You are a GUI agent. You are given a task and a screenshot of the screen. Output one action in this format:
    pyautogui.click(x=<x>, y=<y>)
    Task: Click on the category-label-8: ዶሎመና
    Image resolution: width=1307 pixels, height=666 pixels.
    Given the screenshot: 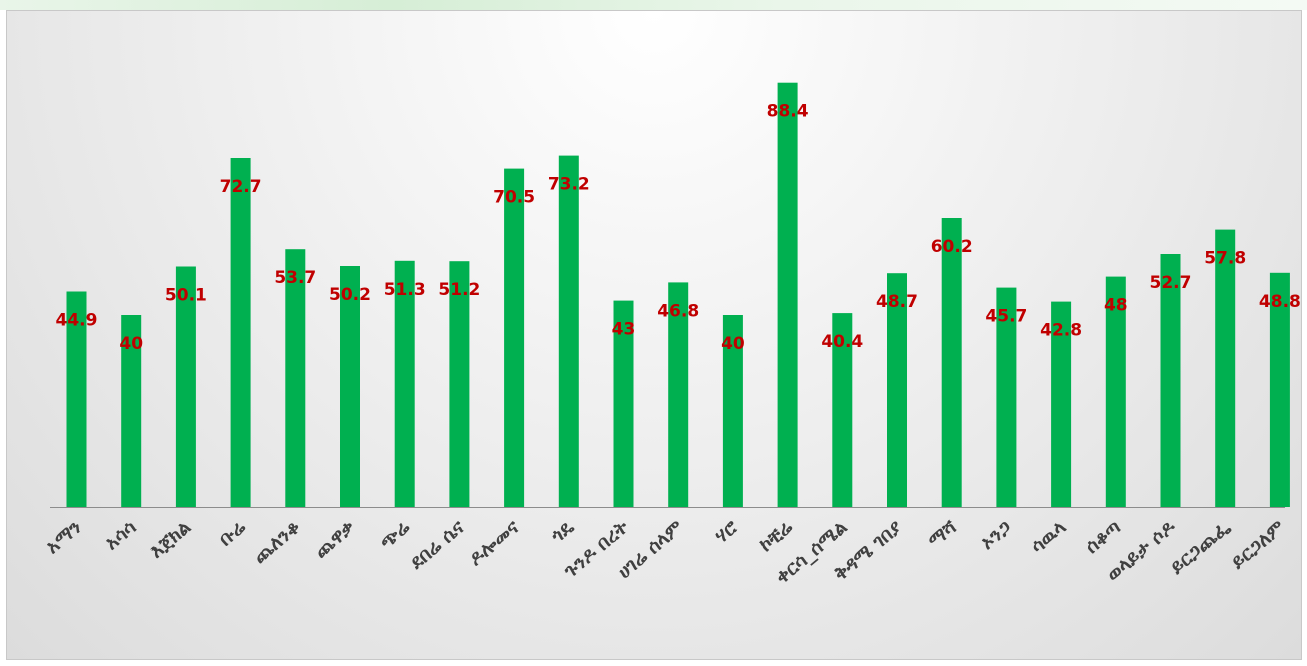 What is the action you would take?
    pyautogui.click(x=494, y=542)
    